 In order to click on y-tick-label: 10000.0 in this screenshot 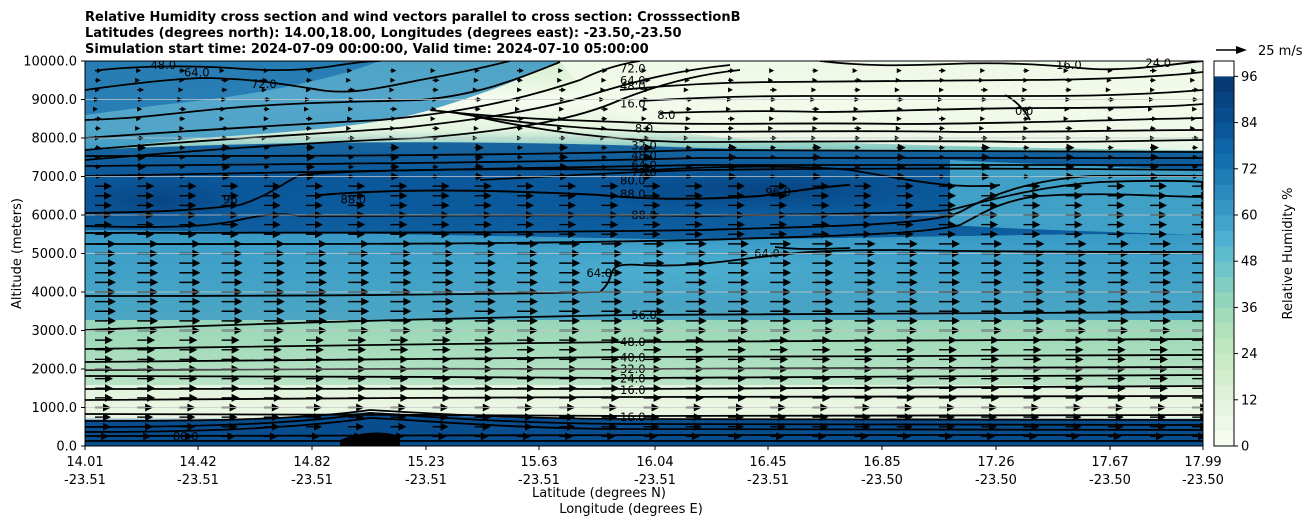, I will do `click(50, 62)`.